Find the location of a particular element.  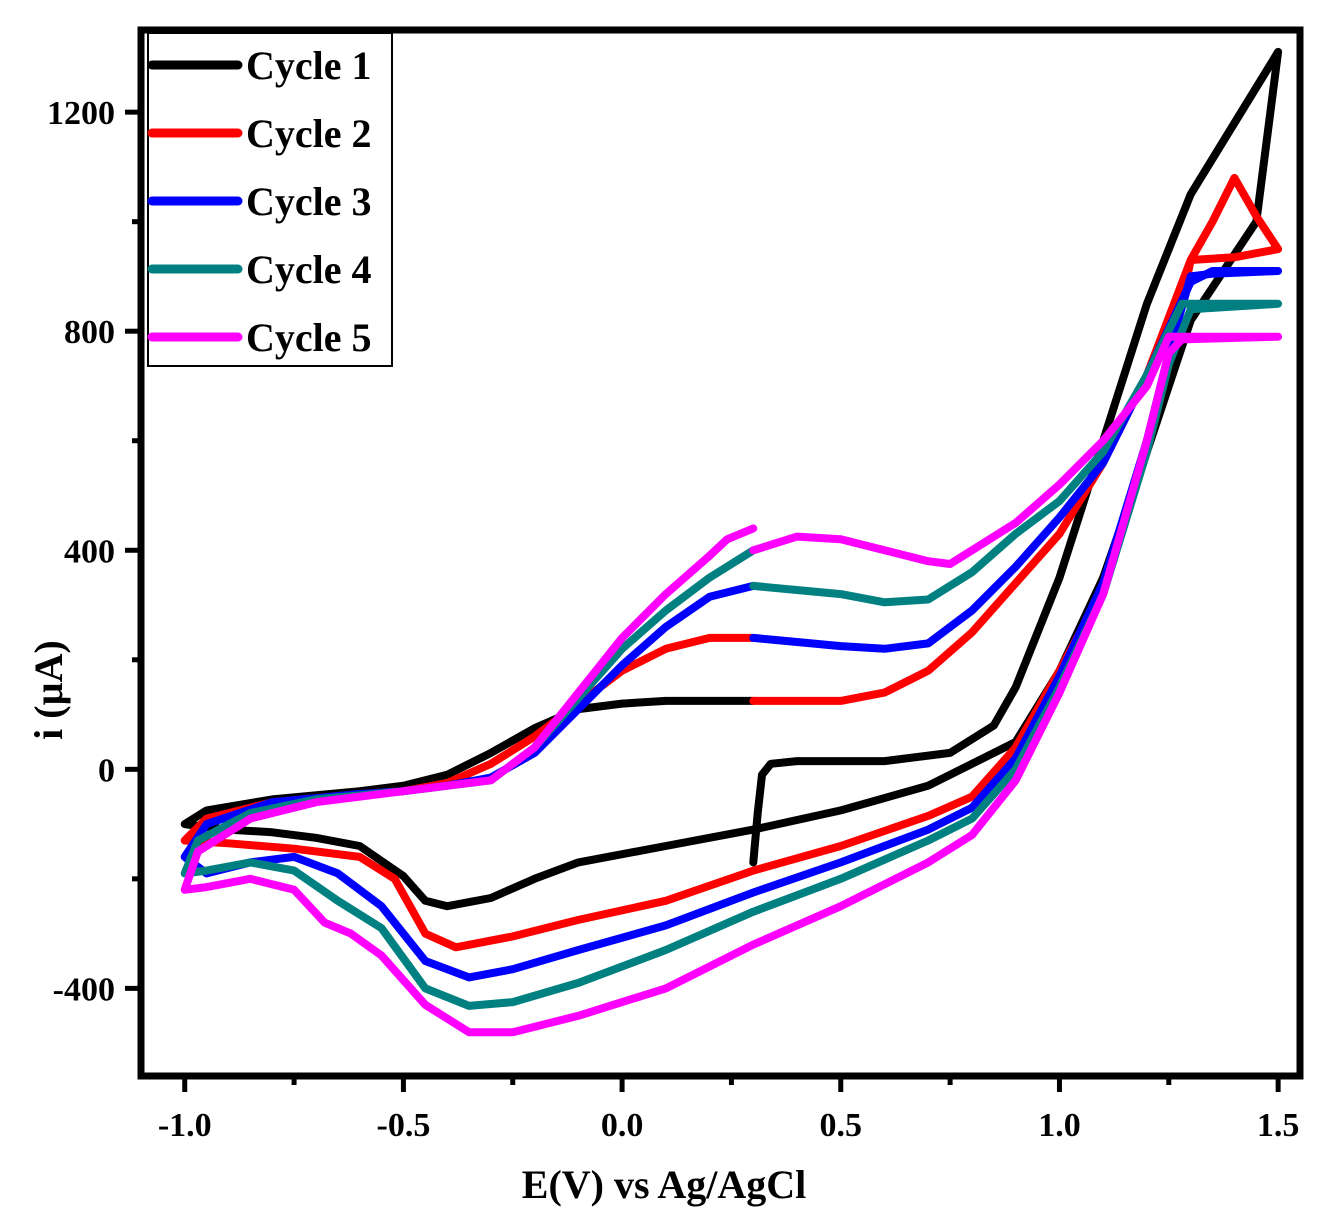

x-tick-label: -0.5 is located at coordinates (404, 1125).